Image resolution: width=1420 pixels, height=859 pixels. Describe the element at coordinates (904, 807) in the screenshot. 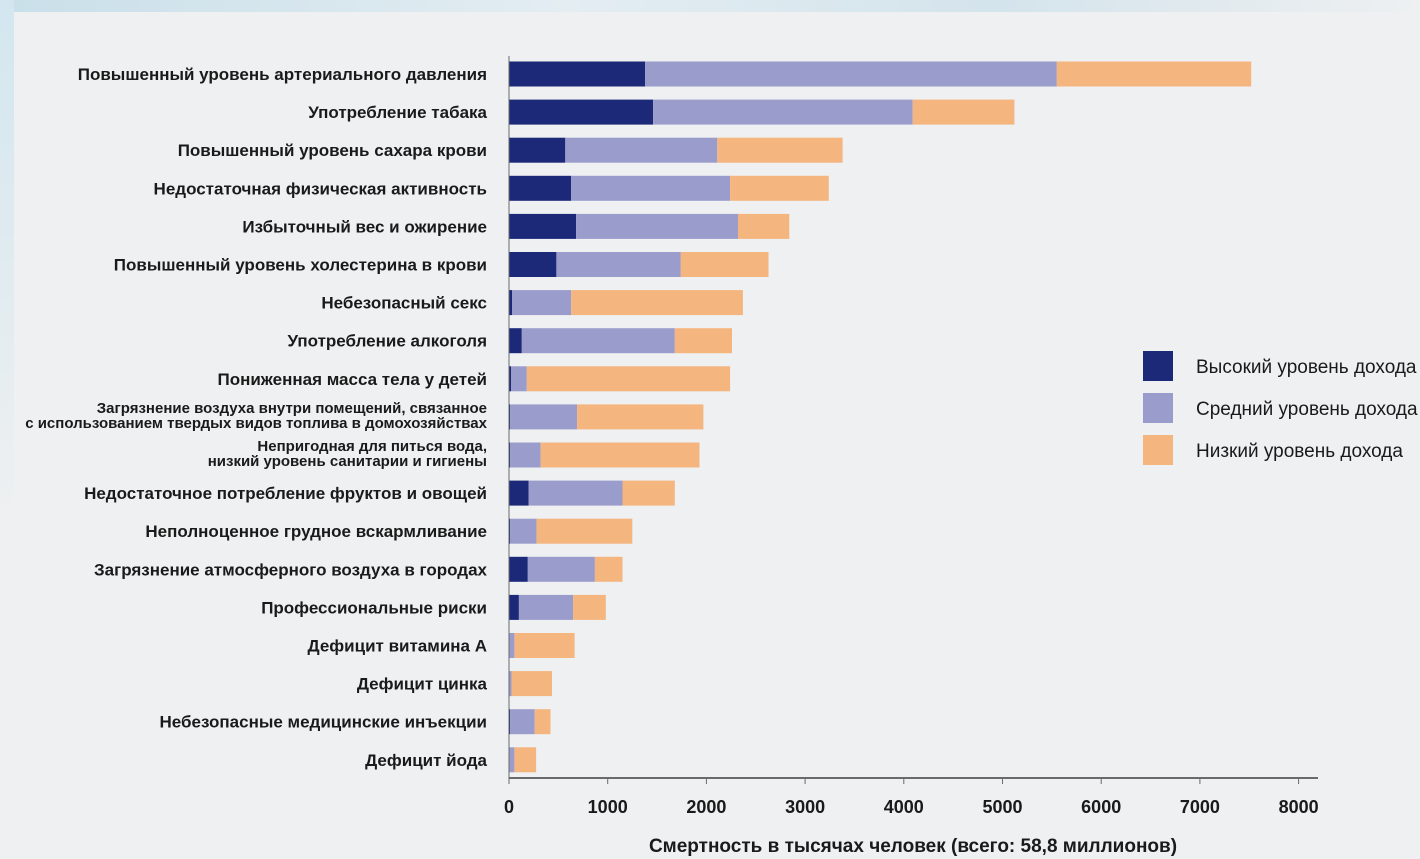

I see `x-tick-label-4: 4000` at that location.